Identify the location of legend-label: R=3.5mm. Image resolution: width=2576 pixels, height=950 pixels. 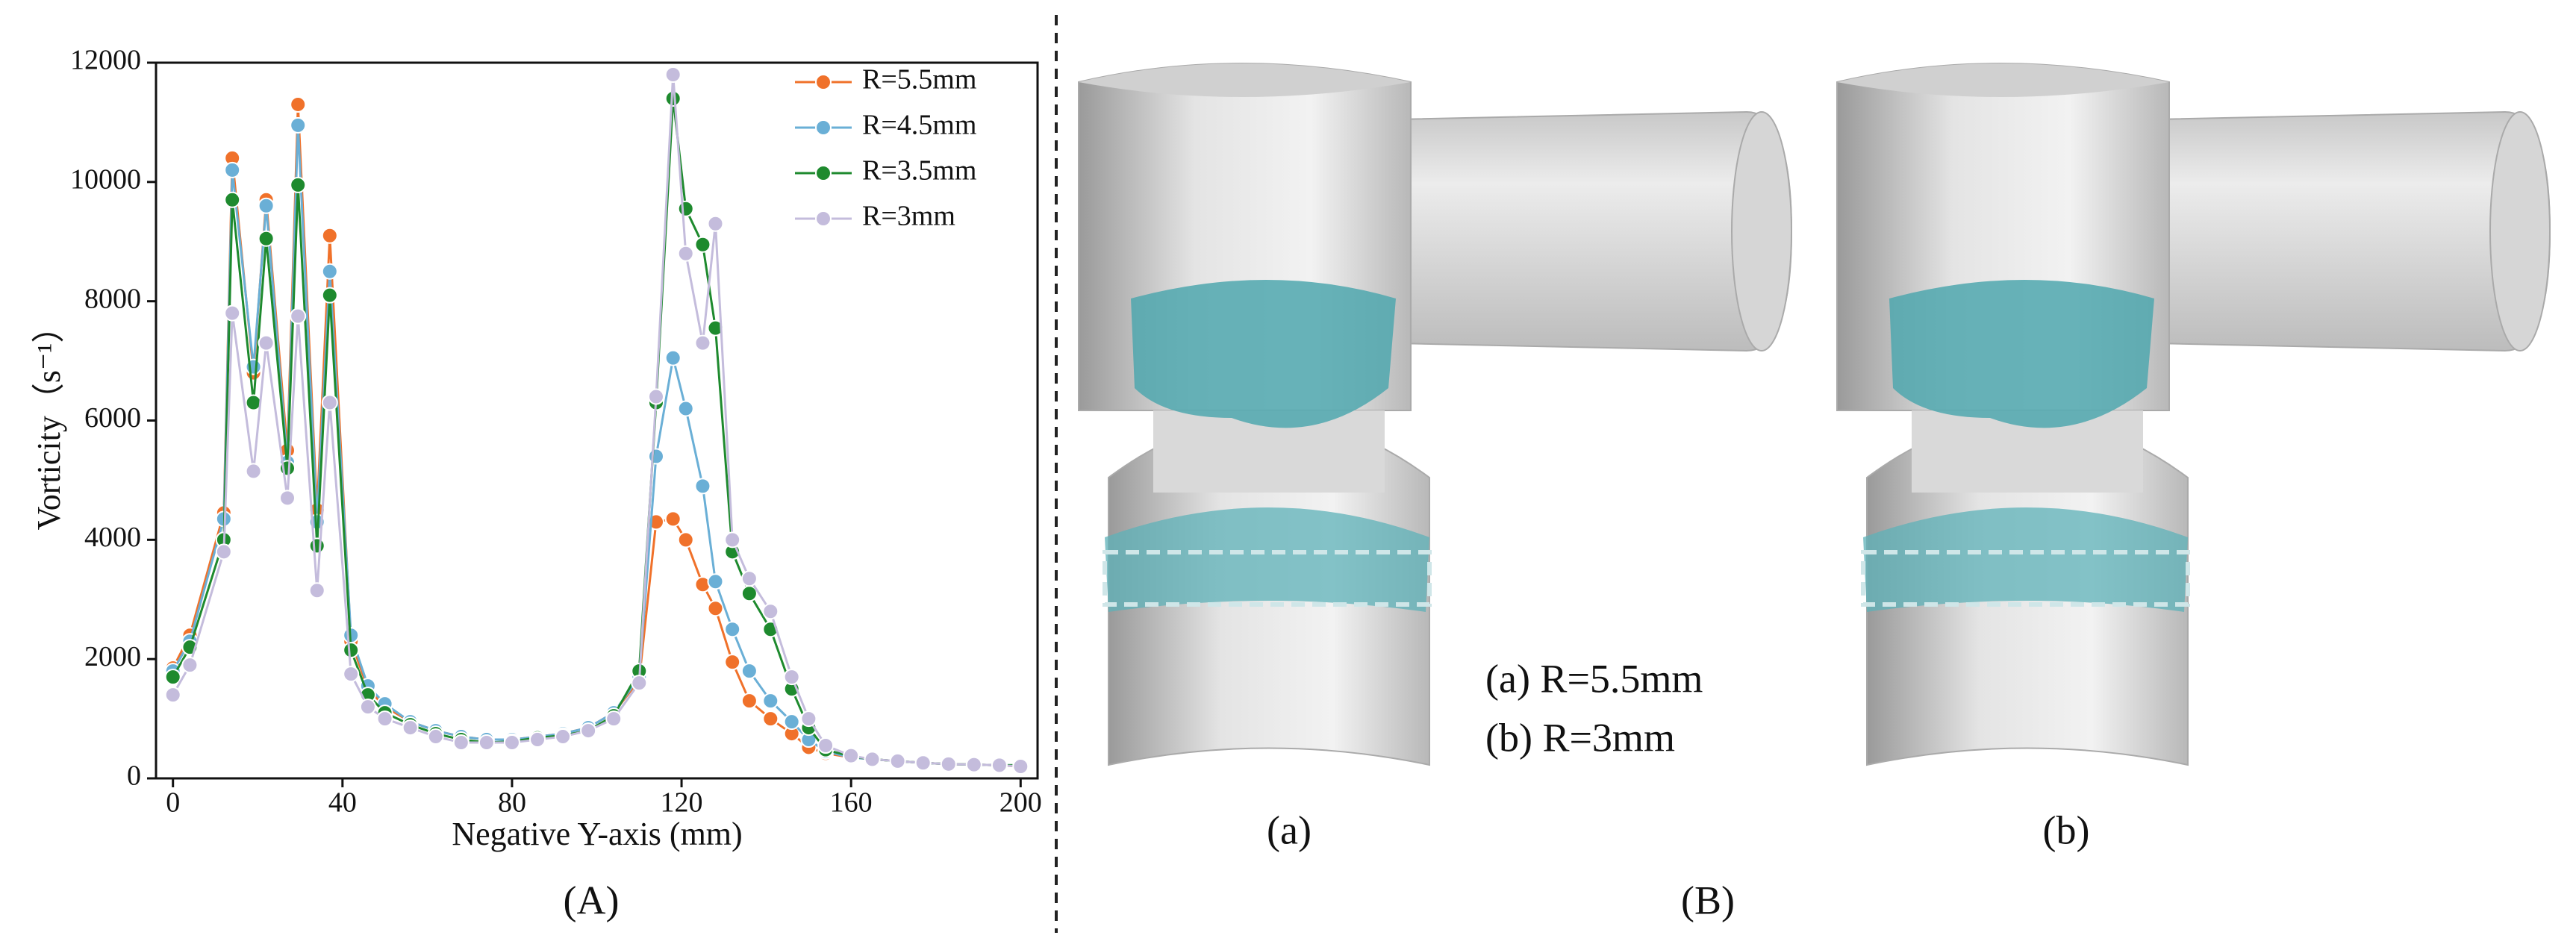
(919, 171).